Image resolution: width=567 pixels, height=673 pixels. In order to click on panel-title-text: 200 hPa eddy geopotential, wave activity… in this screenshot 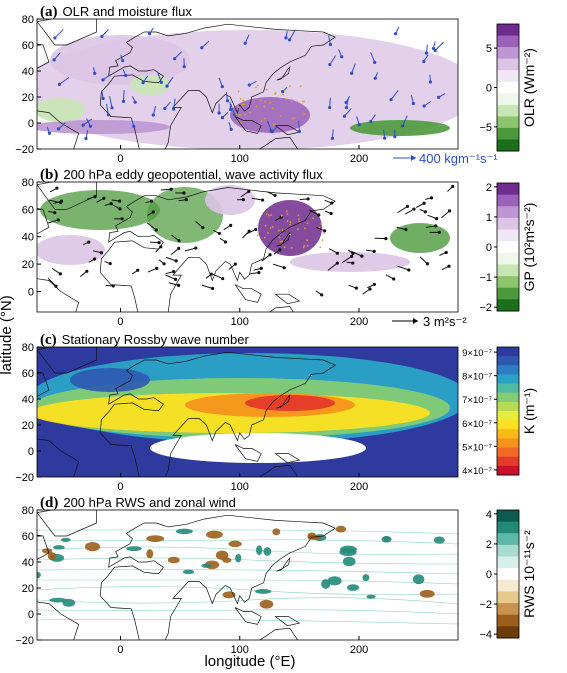, I will do `click(193, 174)`.